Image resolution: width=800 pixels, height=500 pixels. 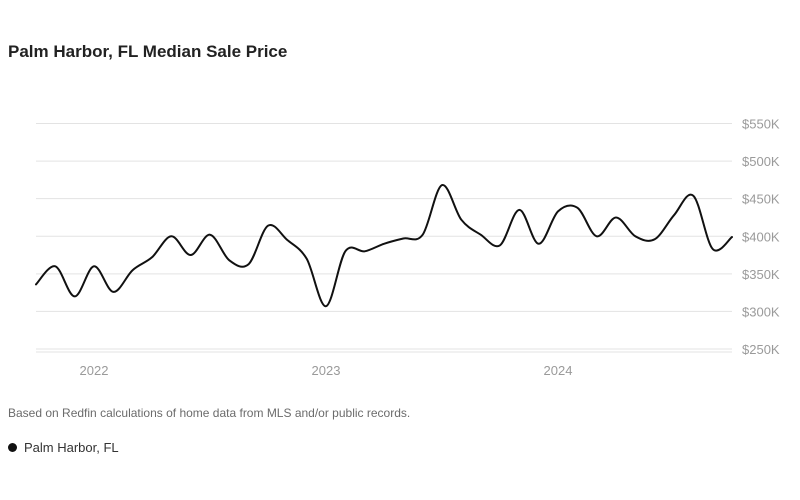 What do you see at coordinates (761, 199) in the screenshot?
I see `y-tick-label: $450K` at bounding box center [761, 199].